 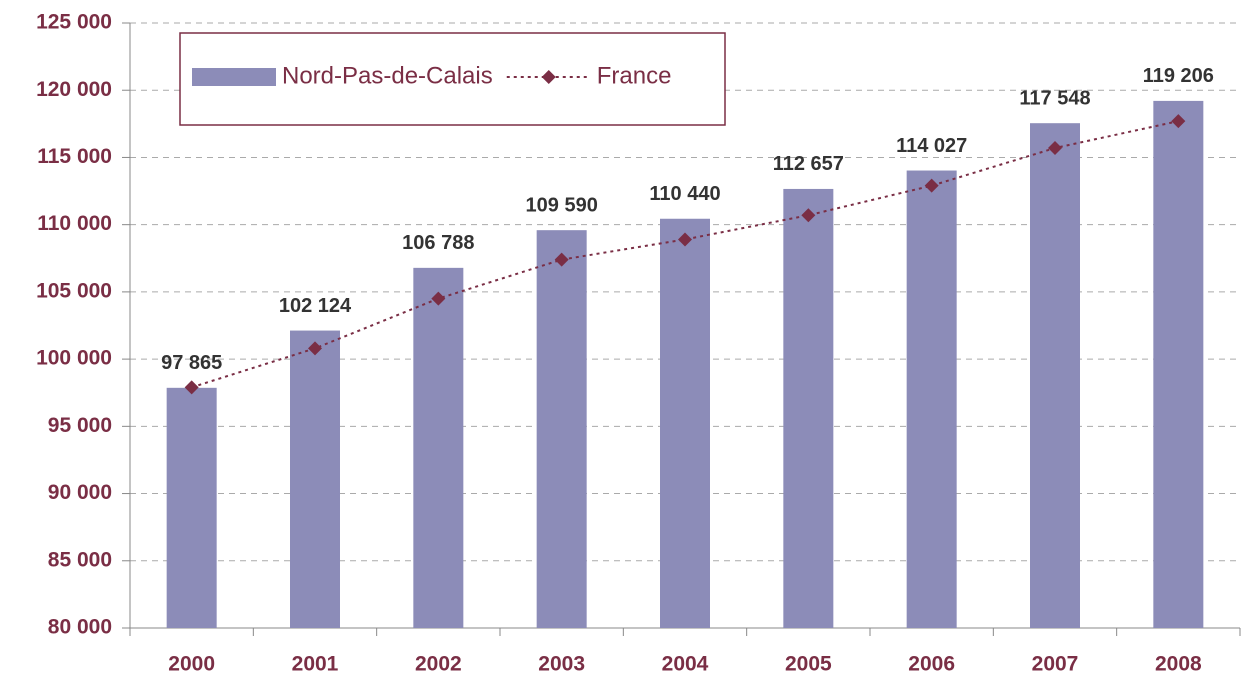 What do you see at coordinates (634, 75) in the screenshot?
I see `legend-label: France` at bounding box center [634, 75].